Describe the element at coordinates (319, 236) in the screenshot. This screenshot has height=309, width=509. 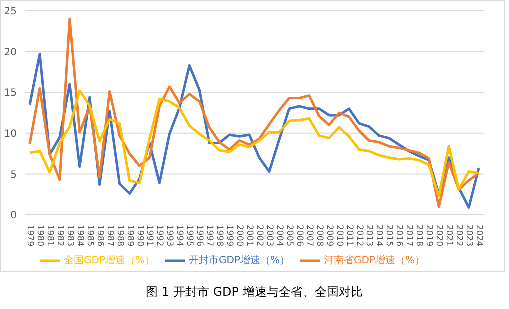
I see `x-tick-label: 2008` at that location.